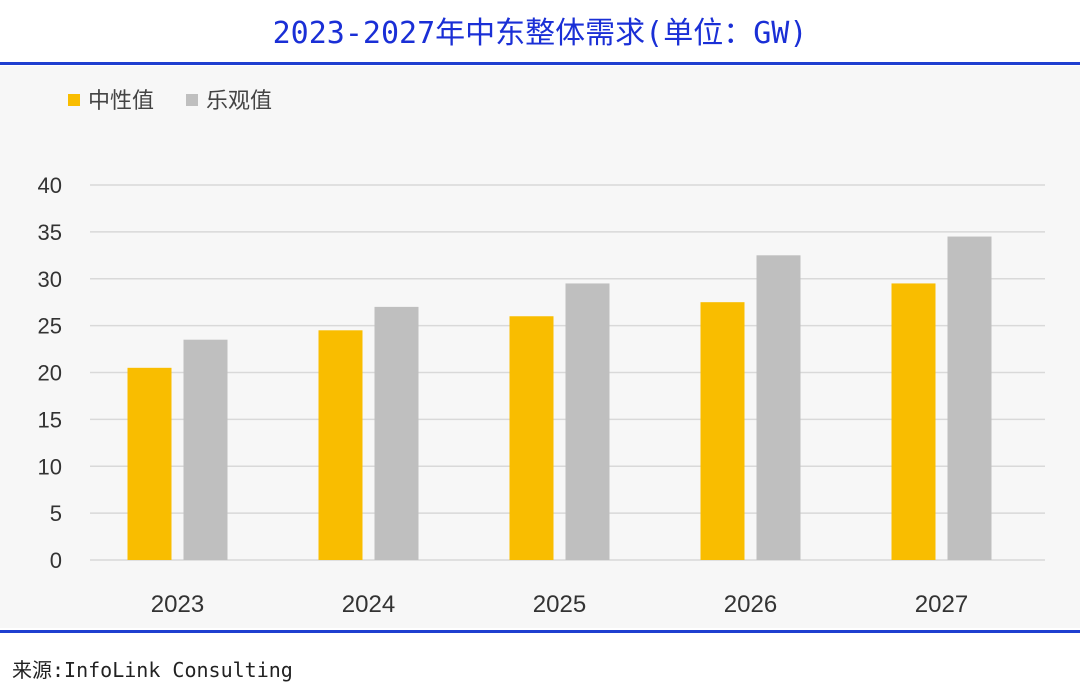  What do you see at coordinates (50, 185) in the screenshot?
I see `y-tick-label: 40` at bounding box center [50, 185].